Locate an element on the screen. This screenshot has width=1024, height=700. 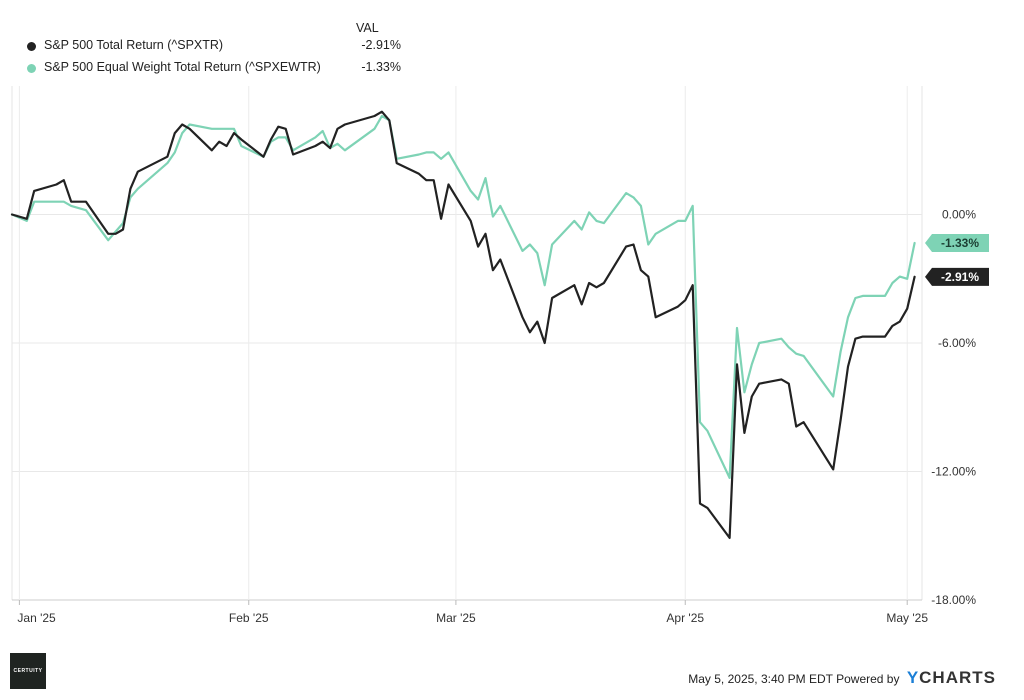
x-tick-label: May '25 is located at coordinates (907, 618).